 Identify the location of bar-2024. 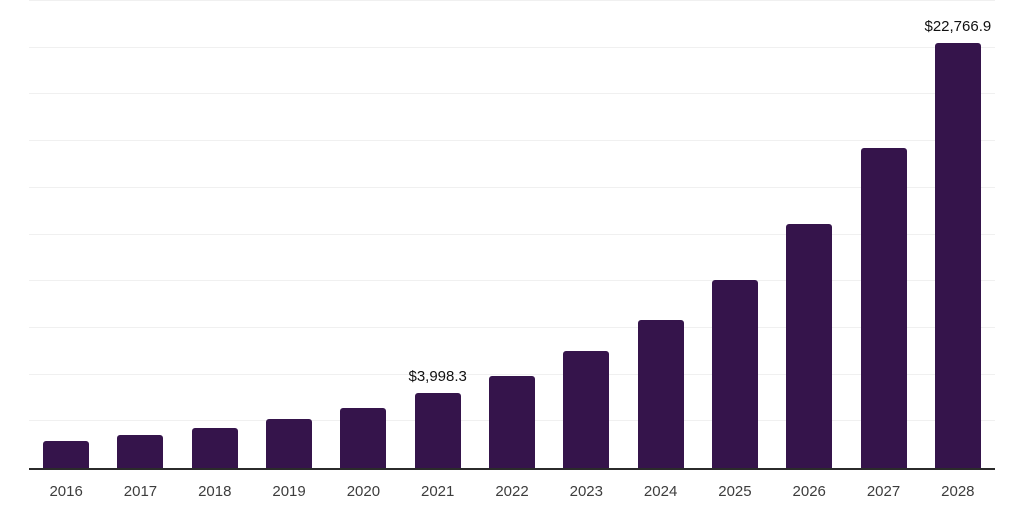
(660, 393).